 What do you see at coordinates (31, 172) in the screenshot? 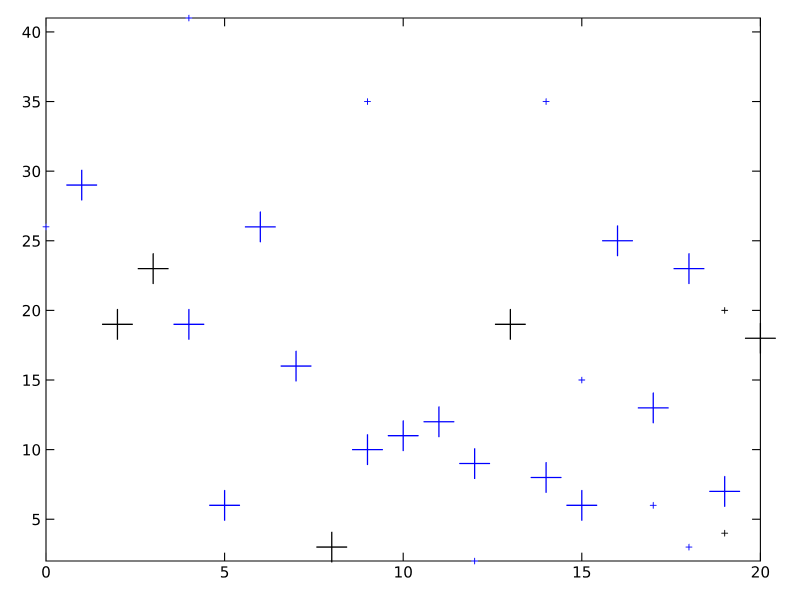
I see `y-tick-label: 30` at bounding box center [31, 172].